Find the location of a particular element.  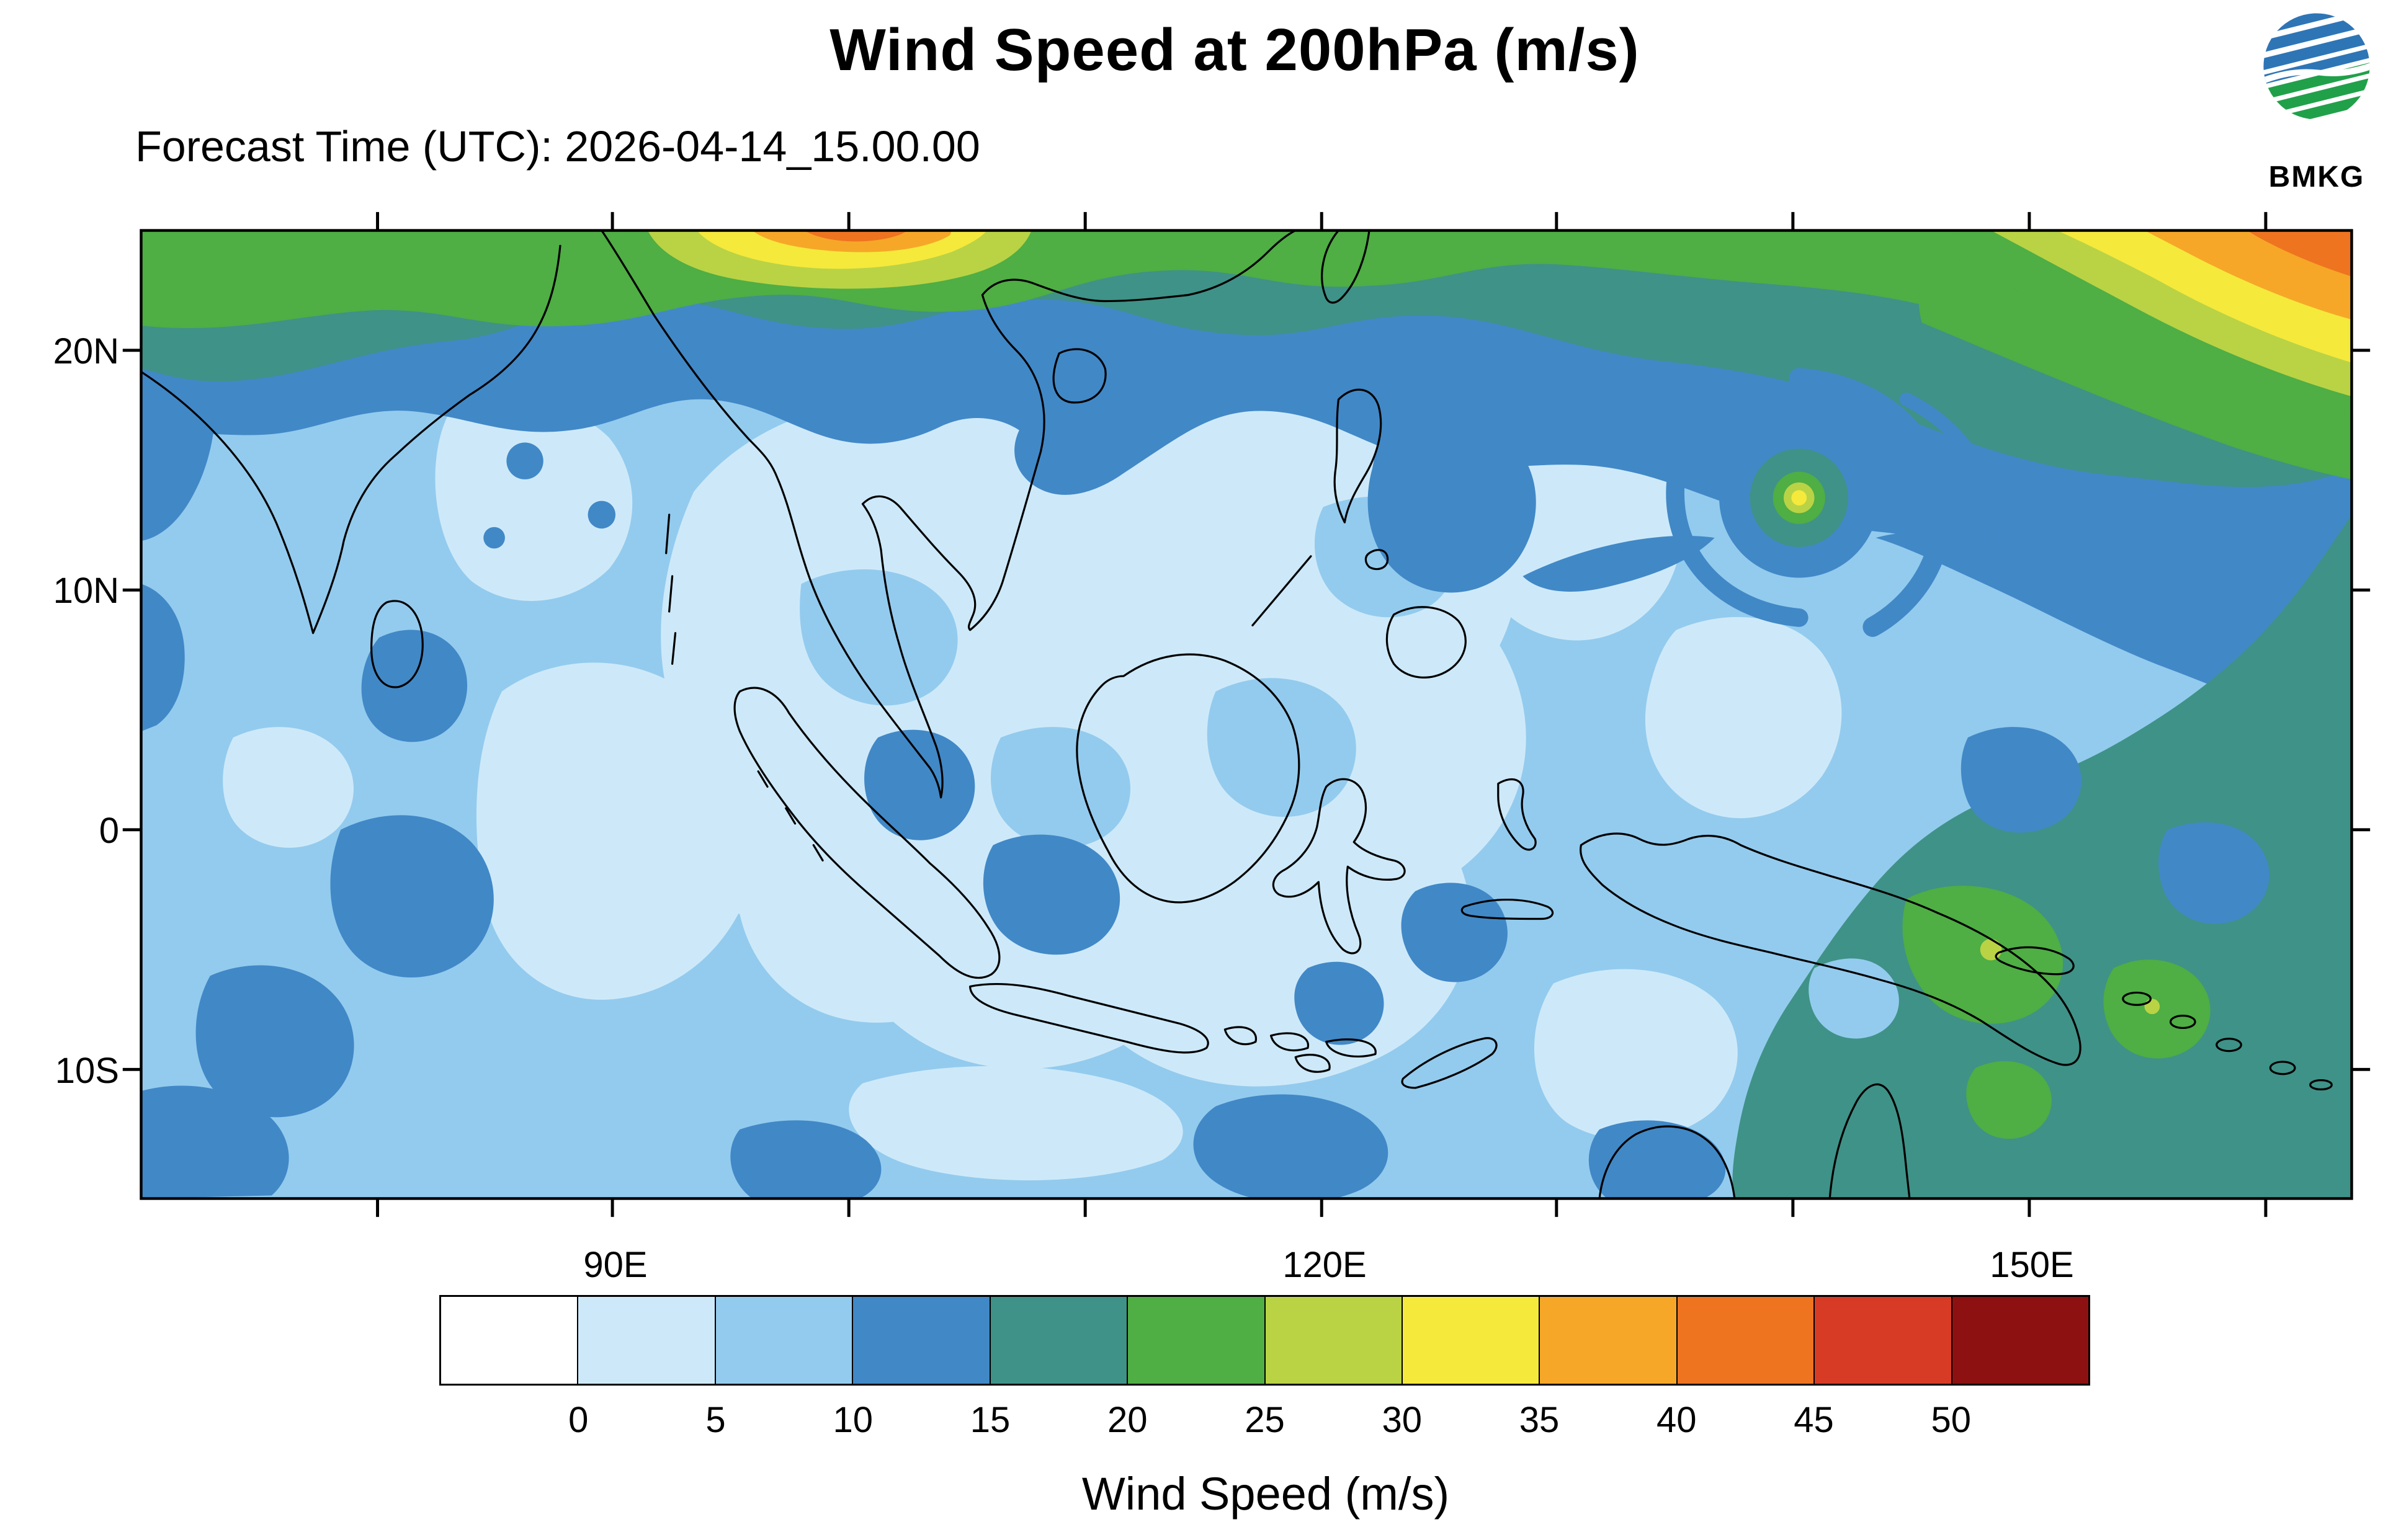

colorbar-tick-label: 25 is located at coordinates (1265, 1420).